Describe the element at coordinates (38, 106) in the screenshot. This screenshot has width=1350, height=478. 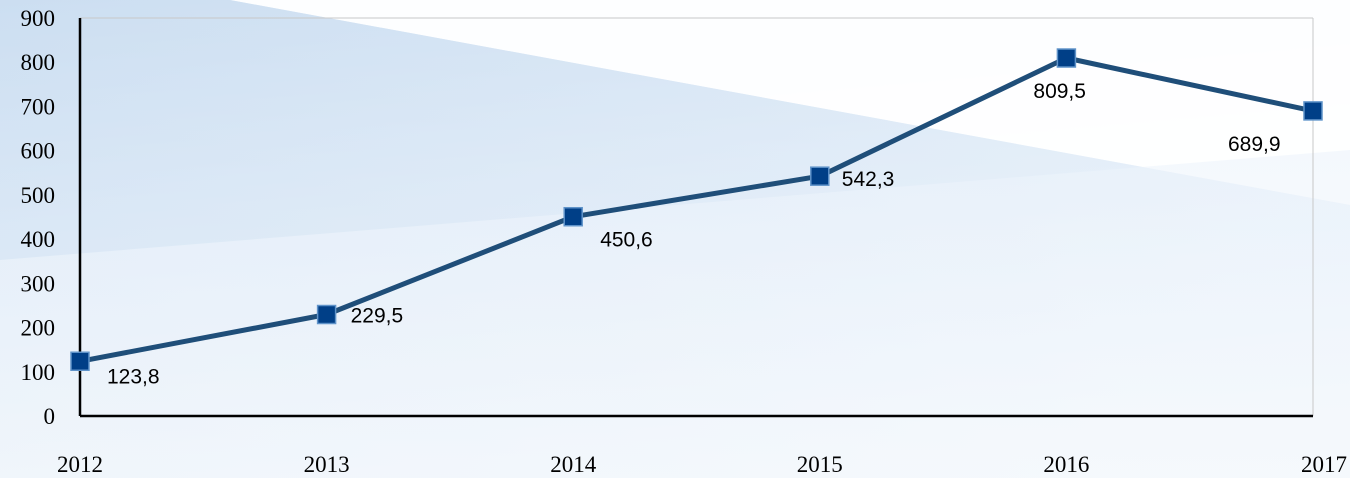
I see `y-tick-label: 700` at that location.